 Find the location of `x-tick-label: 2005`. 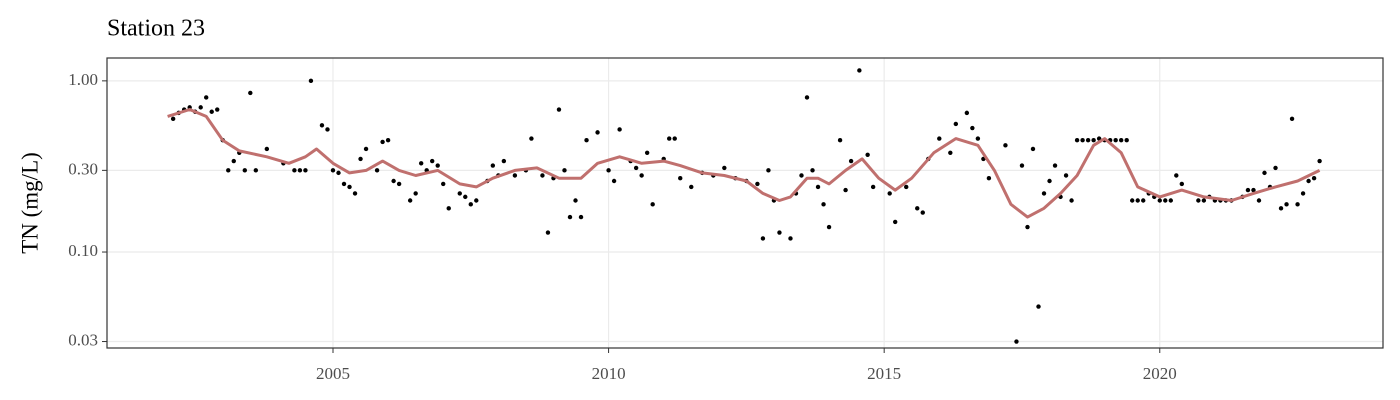

x-tick-label: 2005 is located at coordinates (333, 373).